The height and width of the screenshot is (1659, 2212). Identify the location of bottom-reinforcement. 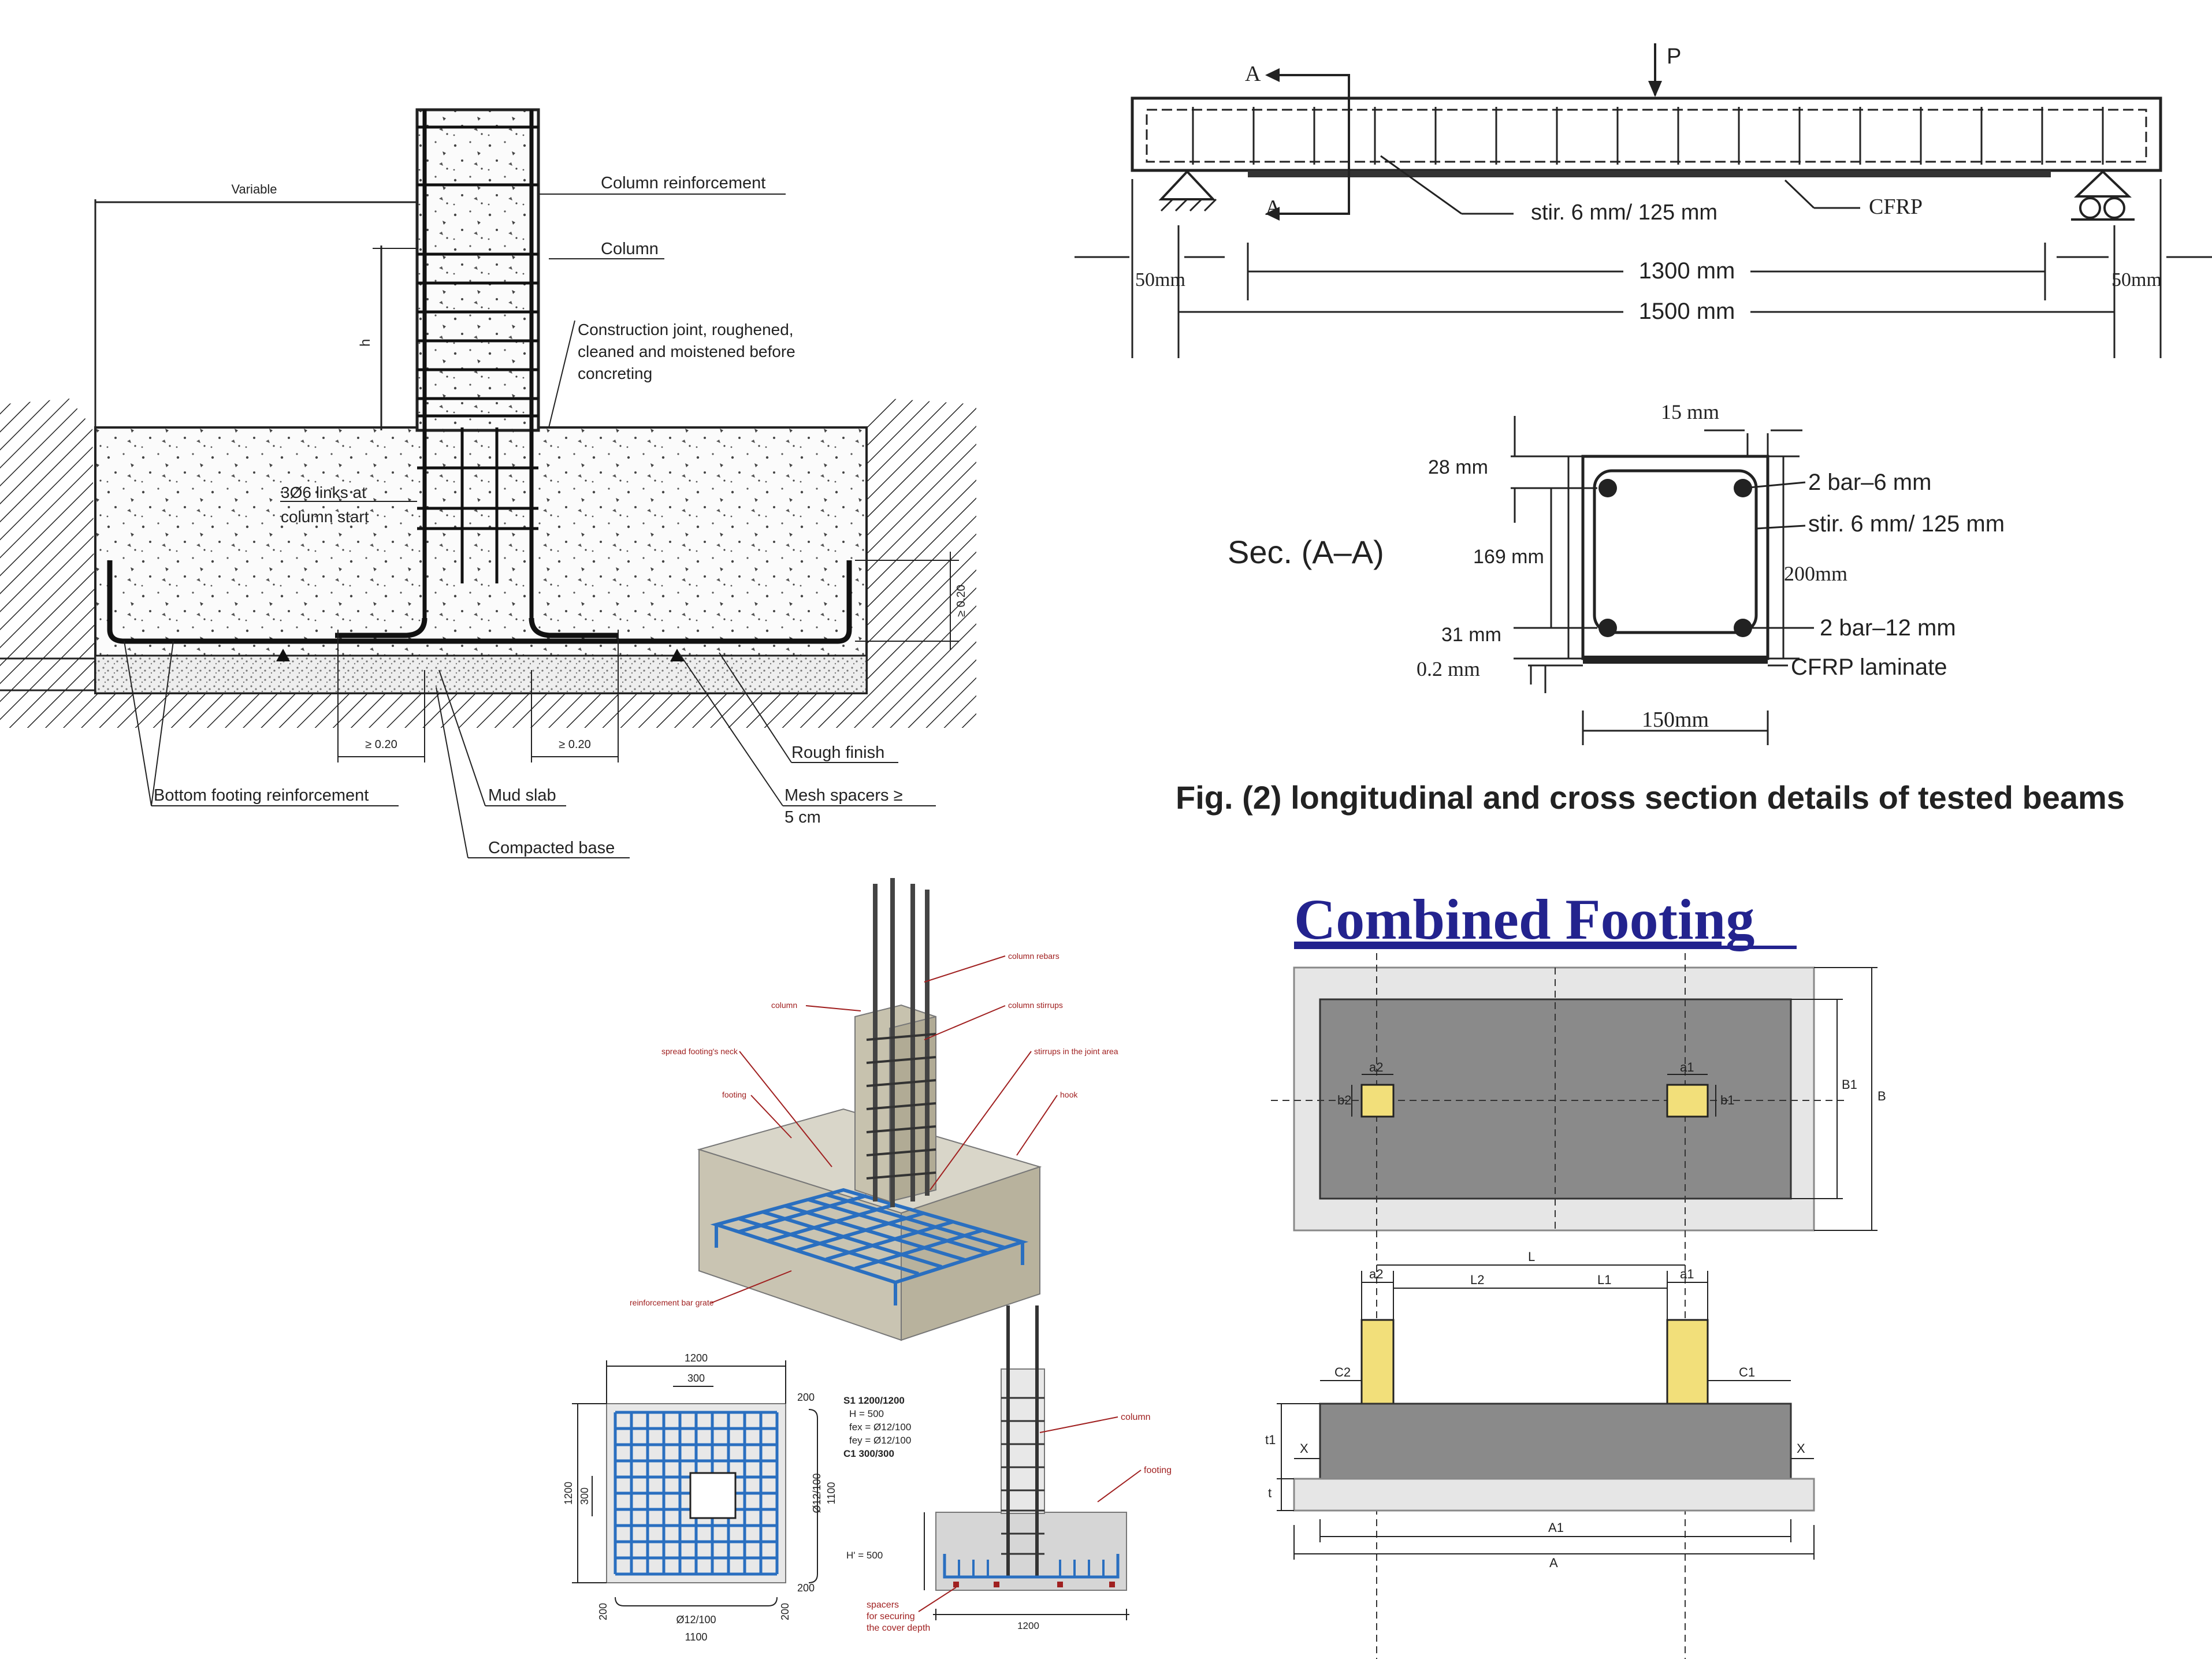
(479, 602).